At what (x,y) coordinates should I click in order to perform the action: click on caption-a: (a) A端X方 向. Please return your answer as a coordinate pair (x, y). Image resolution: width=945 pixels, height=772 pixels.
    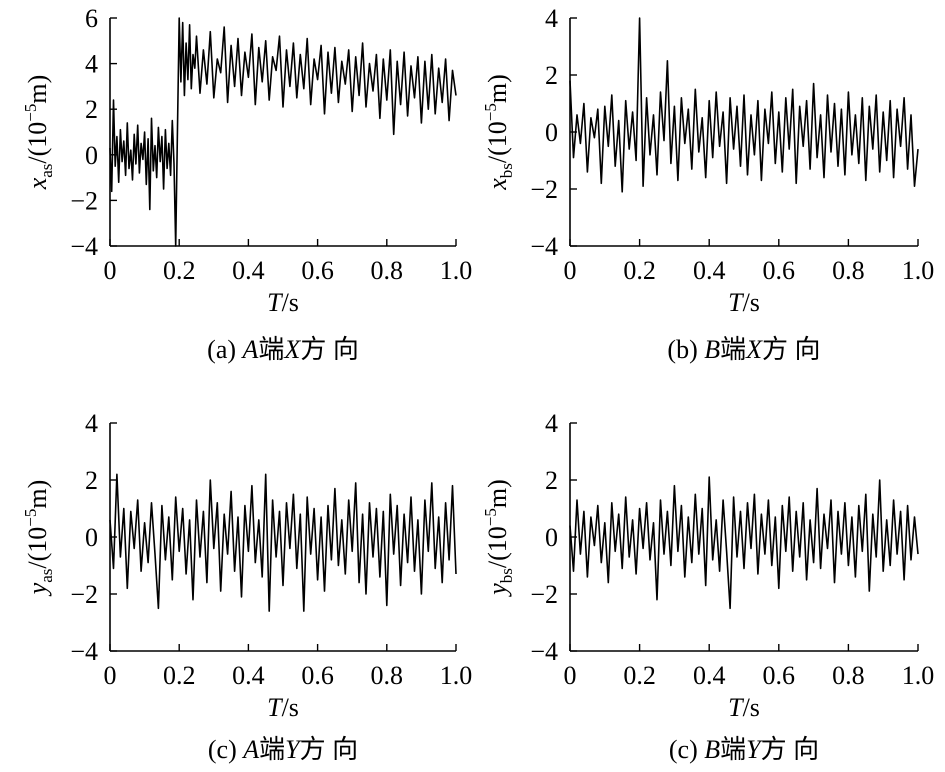
    Looking at the image, I should click on (283, 349).